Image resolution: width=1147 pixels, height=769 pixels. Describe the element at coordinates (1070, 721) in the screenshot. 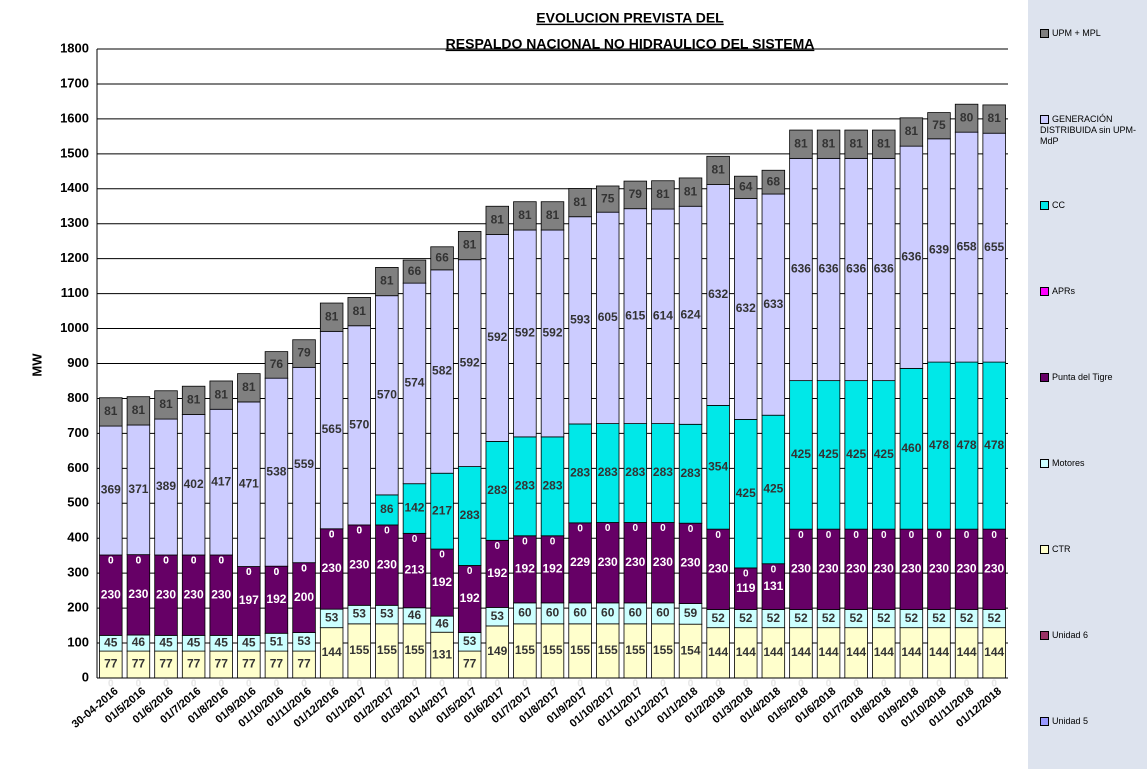

I see `legend-label: Unidad 5` at that location.